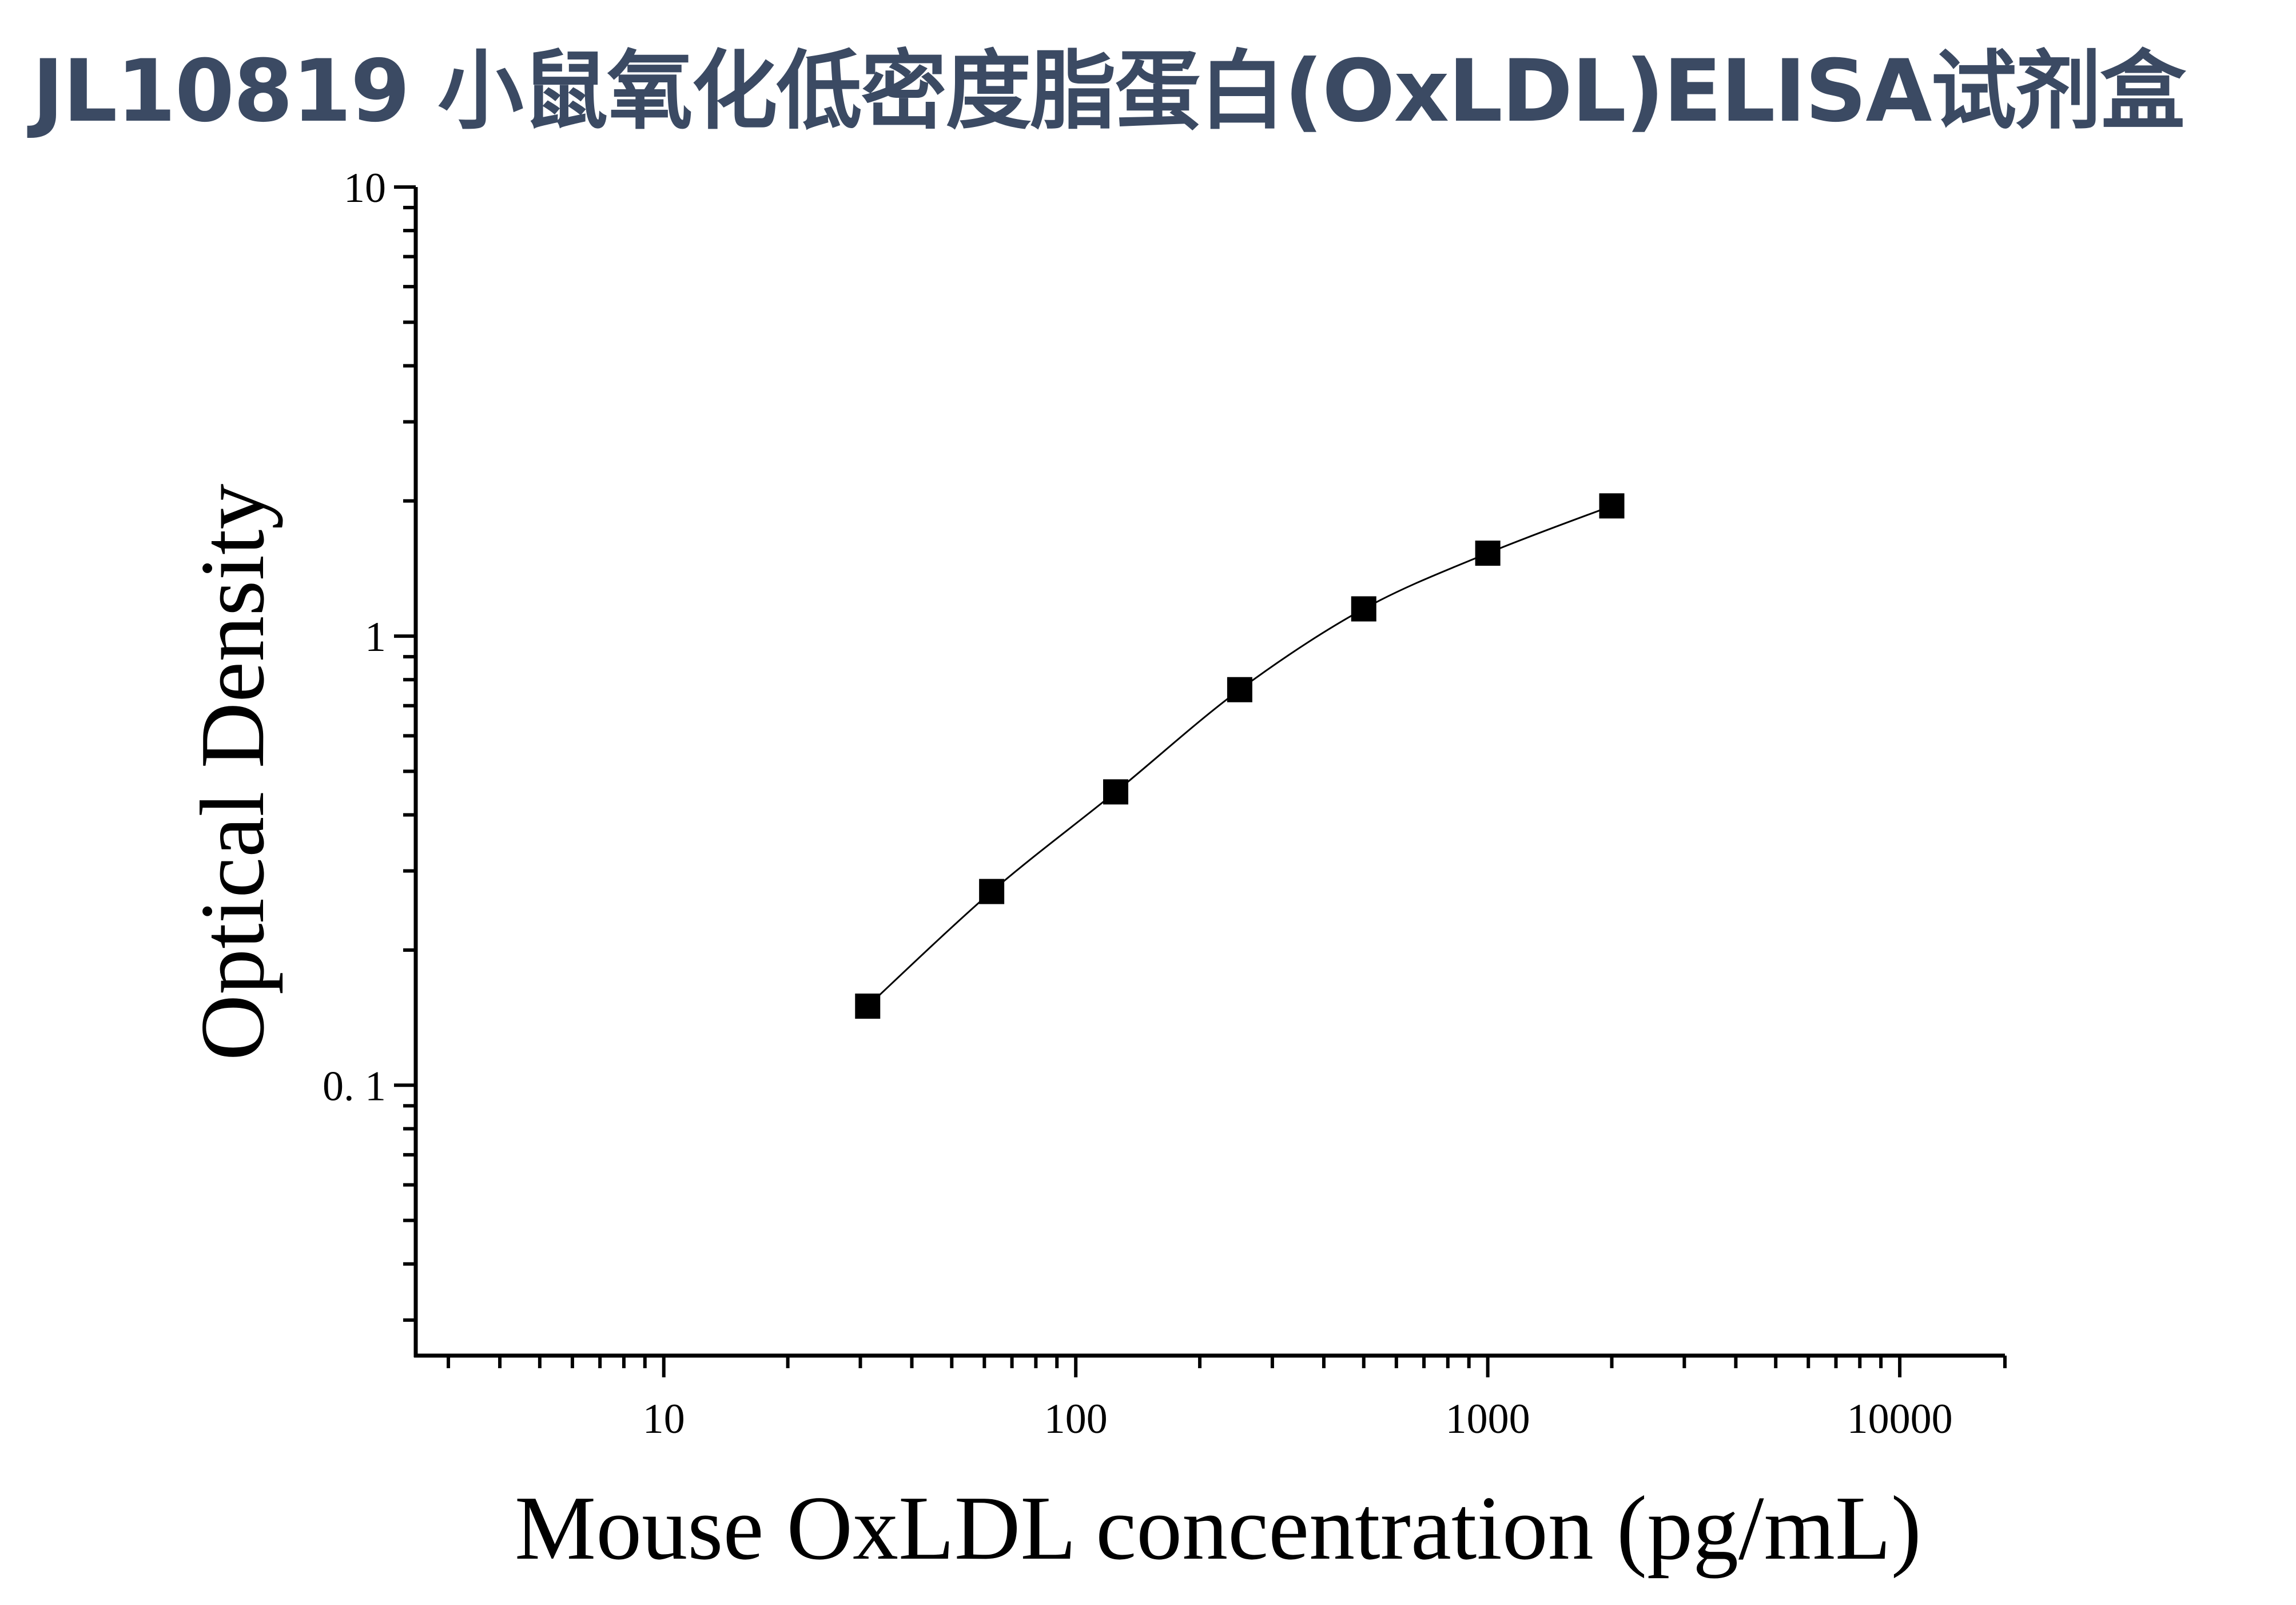  I want to click on x-tick-label: 1000, so click(1488, 1419).